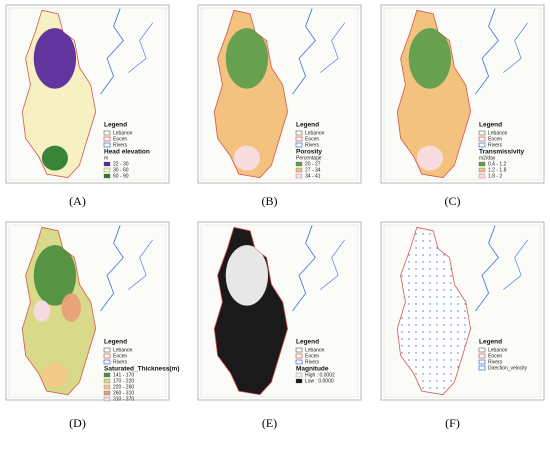 This screenshot has width=550, height=451. I want to click on panel-label: (E), so click(269, 423).